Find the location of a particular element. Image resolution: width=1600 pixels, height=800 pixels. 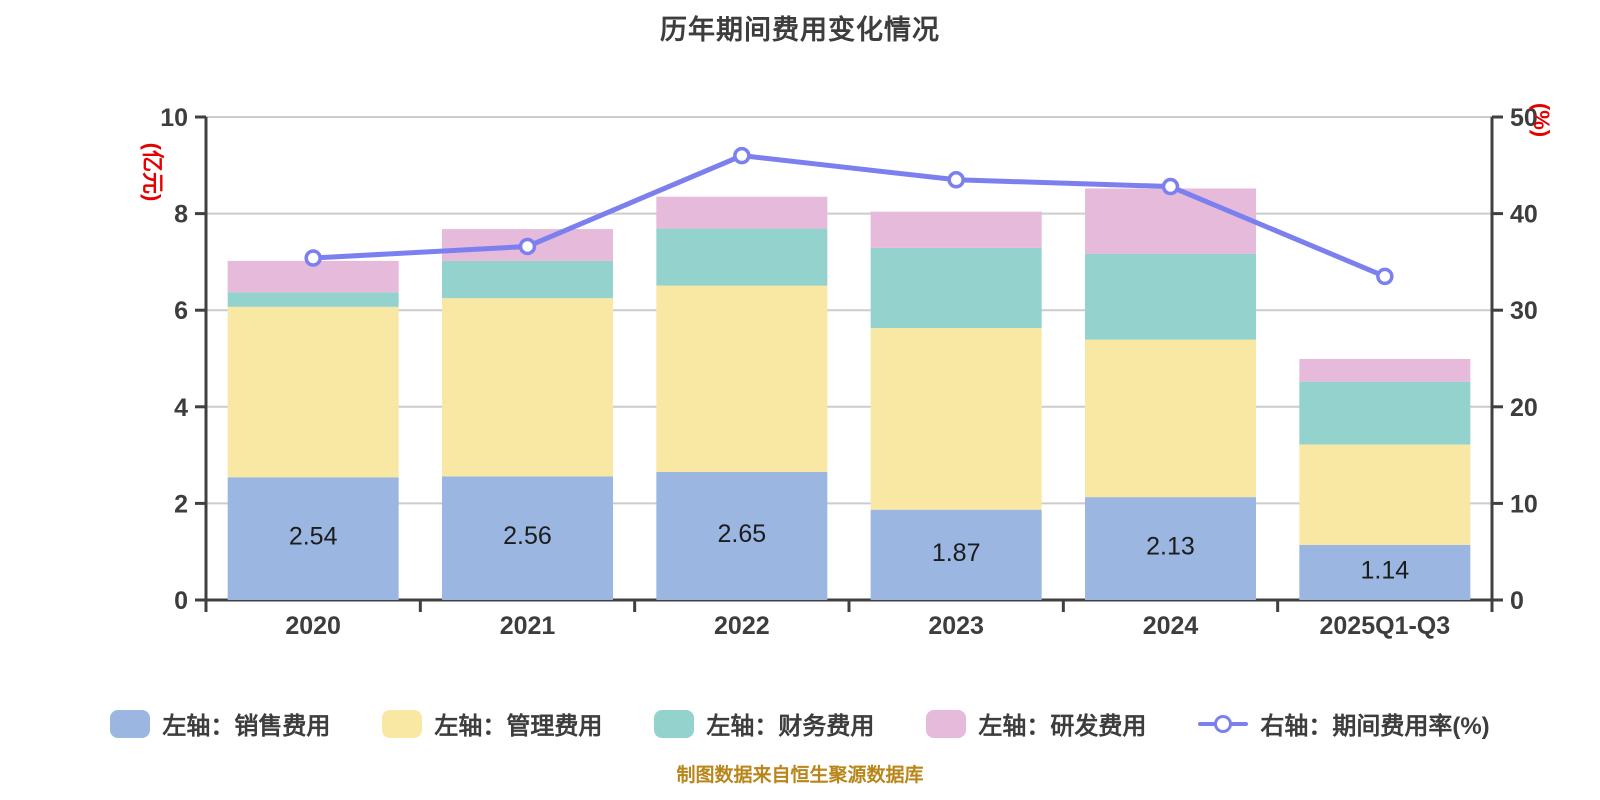

bar-segment-2022-s2 is located at coordinates (742, 257).